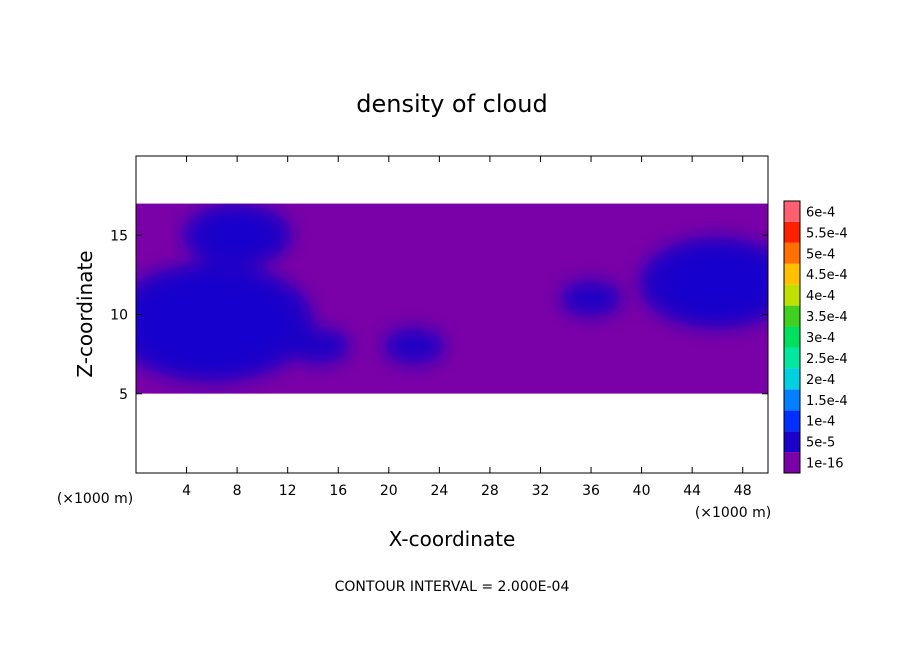 Image resolution: width=904 pixels, height=654 pixels. What do you see at coordinates (827, 275) in the screenshot?
I see `colorbar-label-9: 4.5e-4` at bounding box center [827, 275].